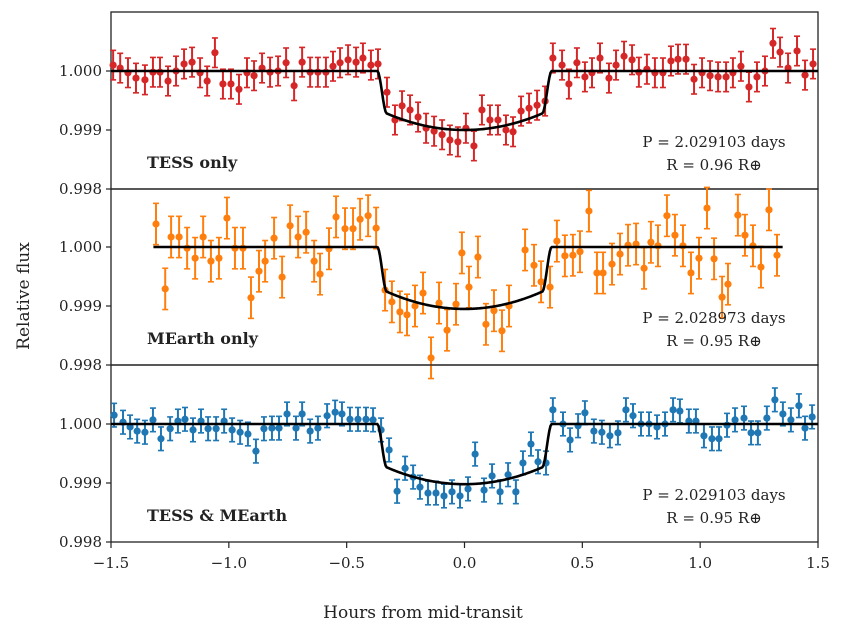 Image resolution: width=867 pixels, height=633 pixels. Describe the element at coordinates (423, 613) in the screenshot. I see `x-axis-title: Hours from mid-transit` at that location.